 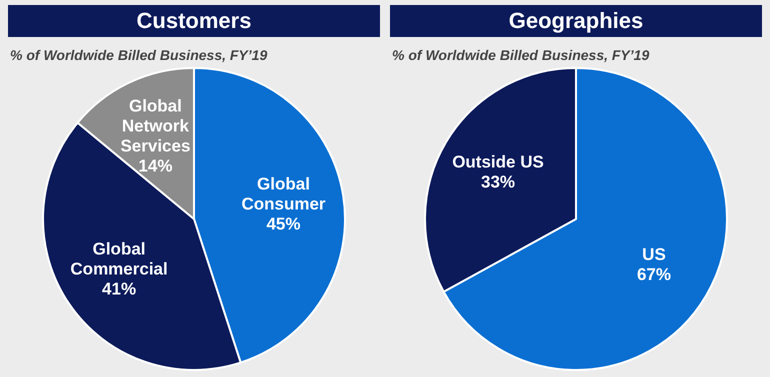 What do you see at coordinates (653, 274) in the screenshot?
I see `data-label: 67%` at bounding box center [653, 274].